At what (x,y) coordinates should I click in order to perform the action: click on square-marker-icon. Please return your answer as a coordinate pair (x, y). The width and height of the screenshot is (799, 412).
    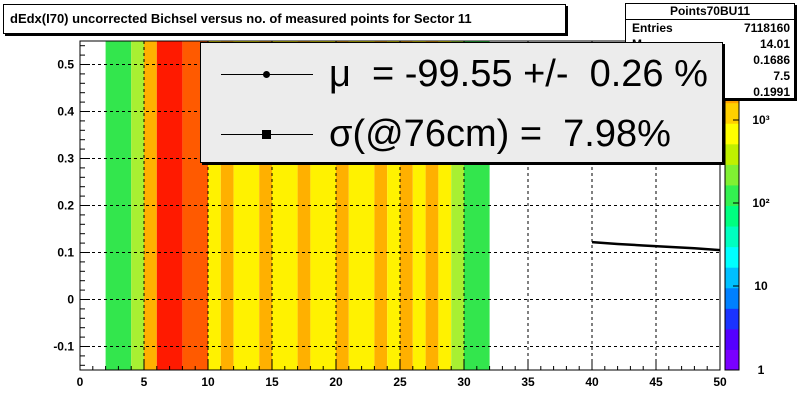
    Looking at the image, I should click on (266, 134).